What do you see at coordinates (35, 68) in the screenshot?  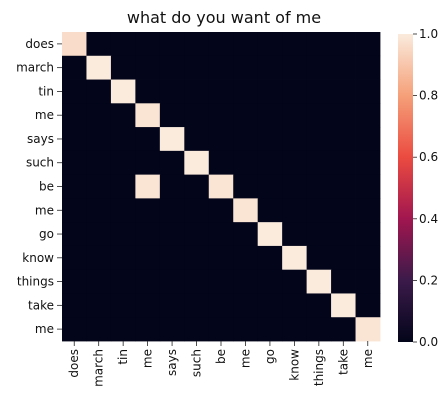 I see `y-tick-label: march` at bounding box center [35, 68].